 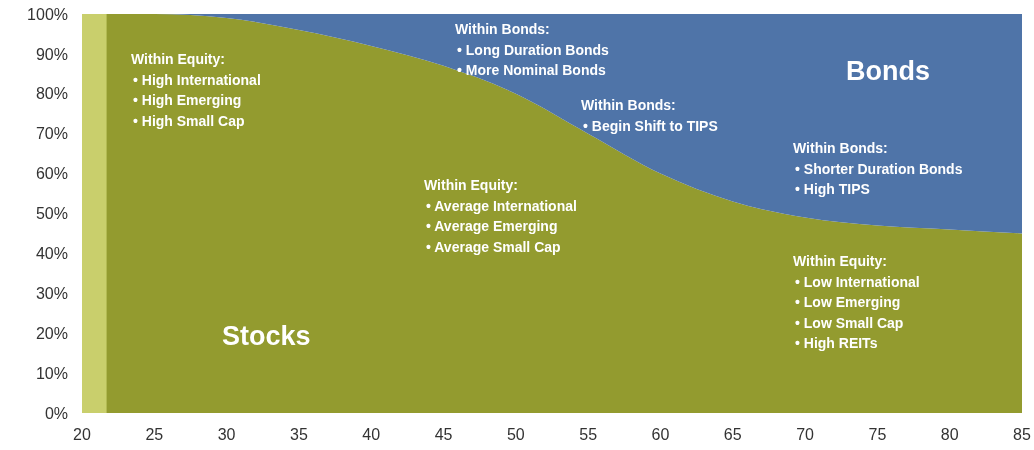 I want to click on y-tick-label: 10%, so click(x=51, y=373).